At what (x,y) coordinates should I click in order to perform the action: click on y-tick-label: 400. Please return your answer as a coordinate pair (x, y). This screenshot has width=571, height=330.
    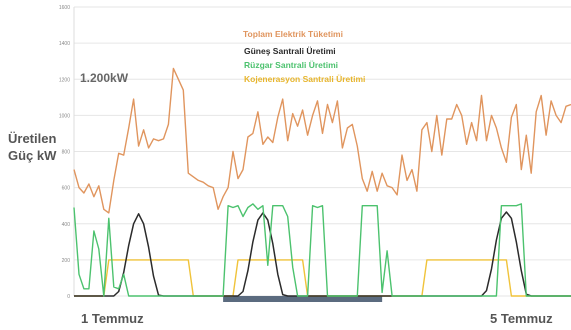
    Looking at the image, I should click on (66, 225).